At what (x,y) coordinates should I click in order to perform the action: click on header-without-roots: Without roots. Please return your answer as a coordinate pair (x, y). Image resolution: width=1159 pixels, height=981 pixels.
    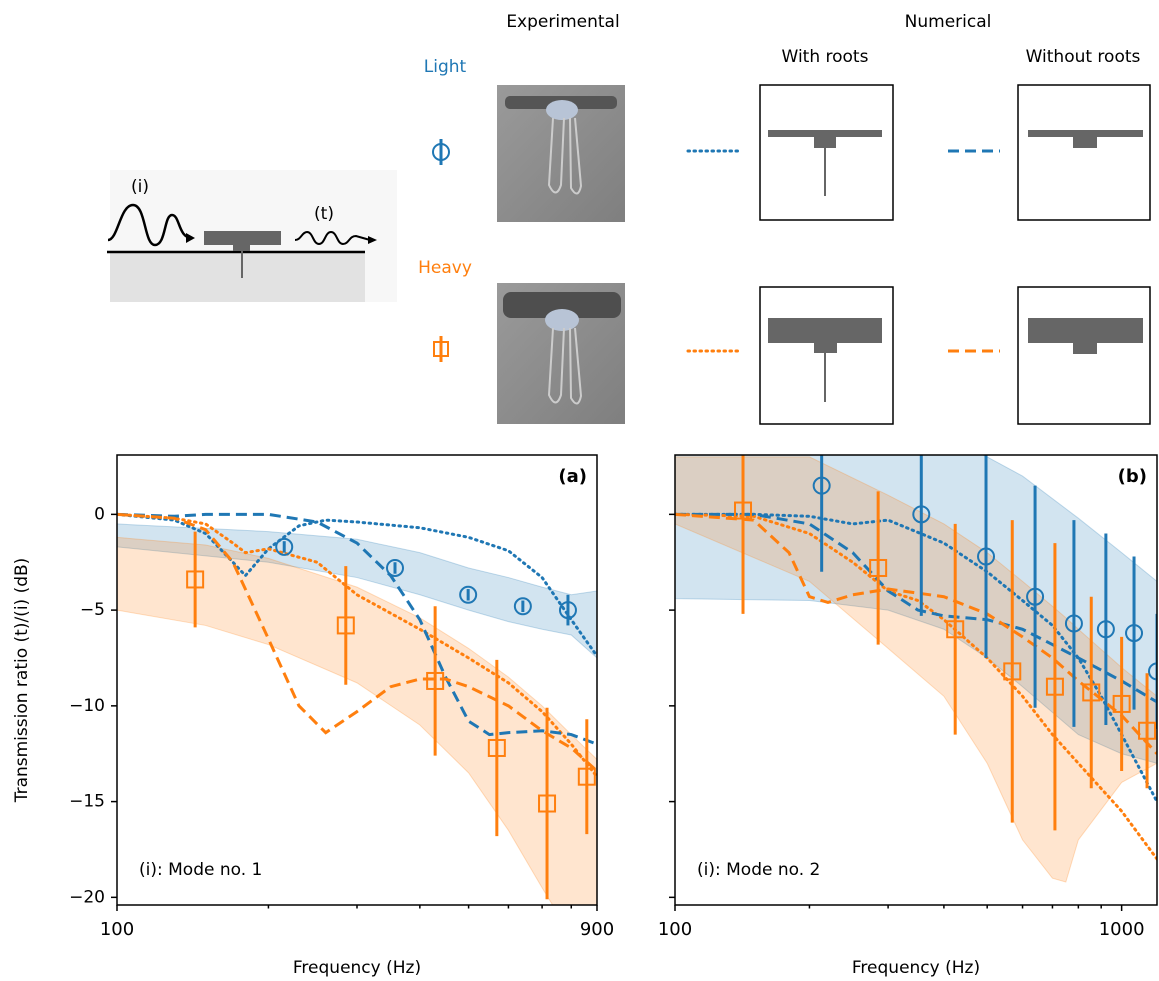
    Looking at the image, I should click on (1083, 57).